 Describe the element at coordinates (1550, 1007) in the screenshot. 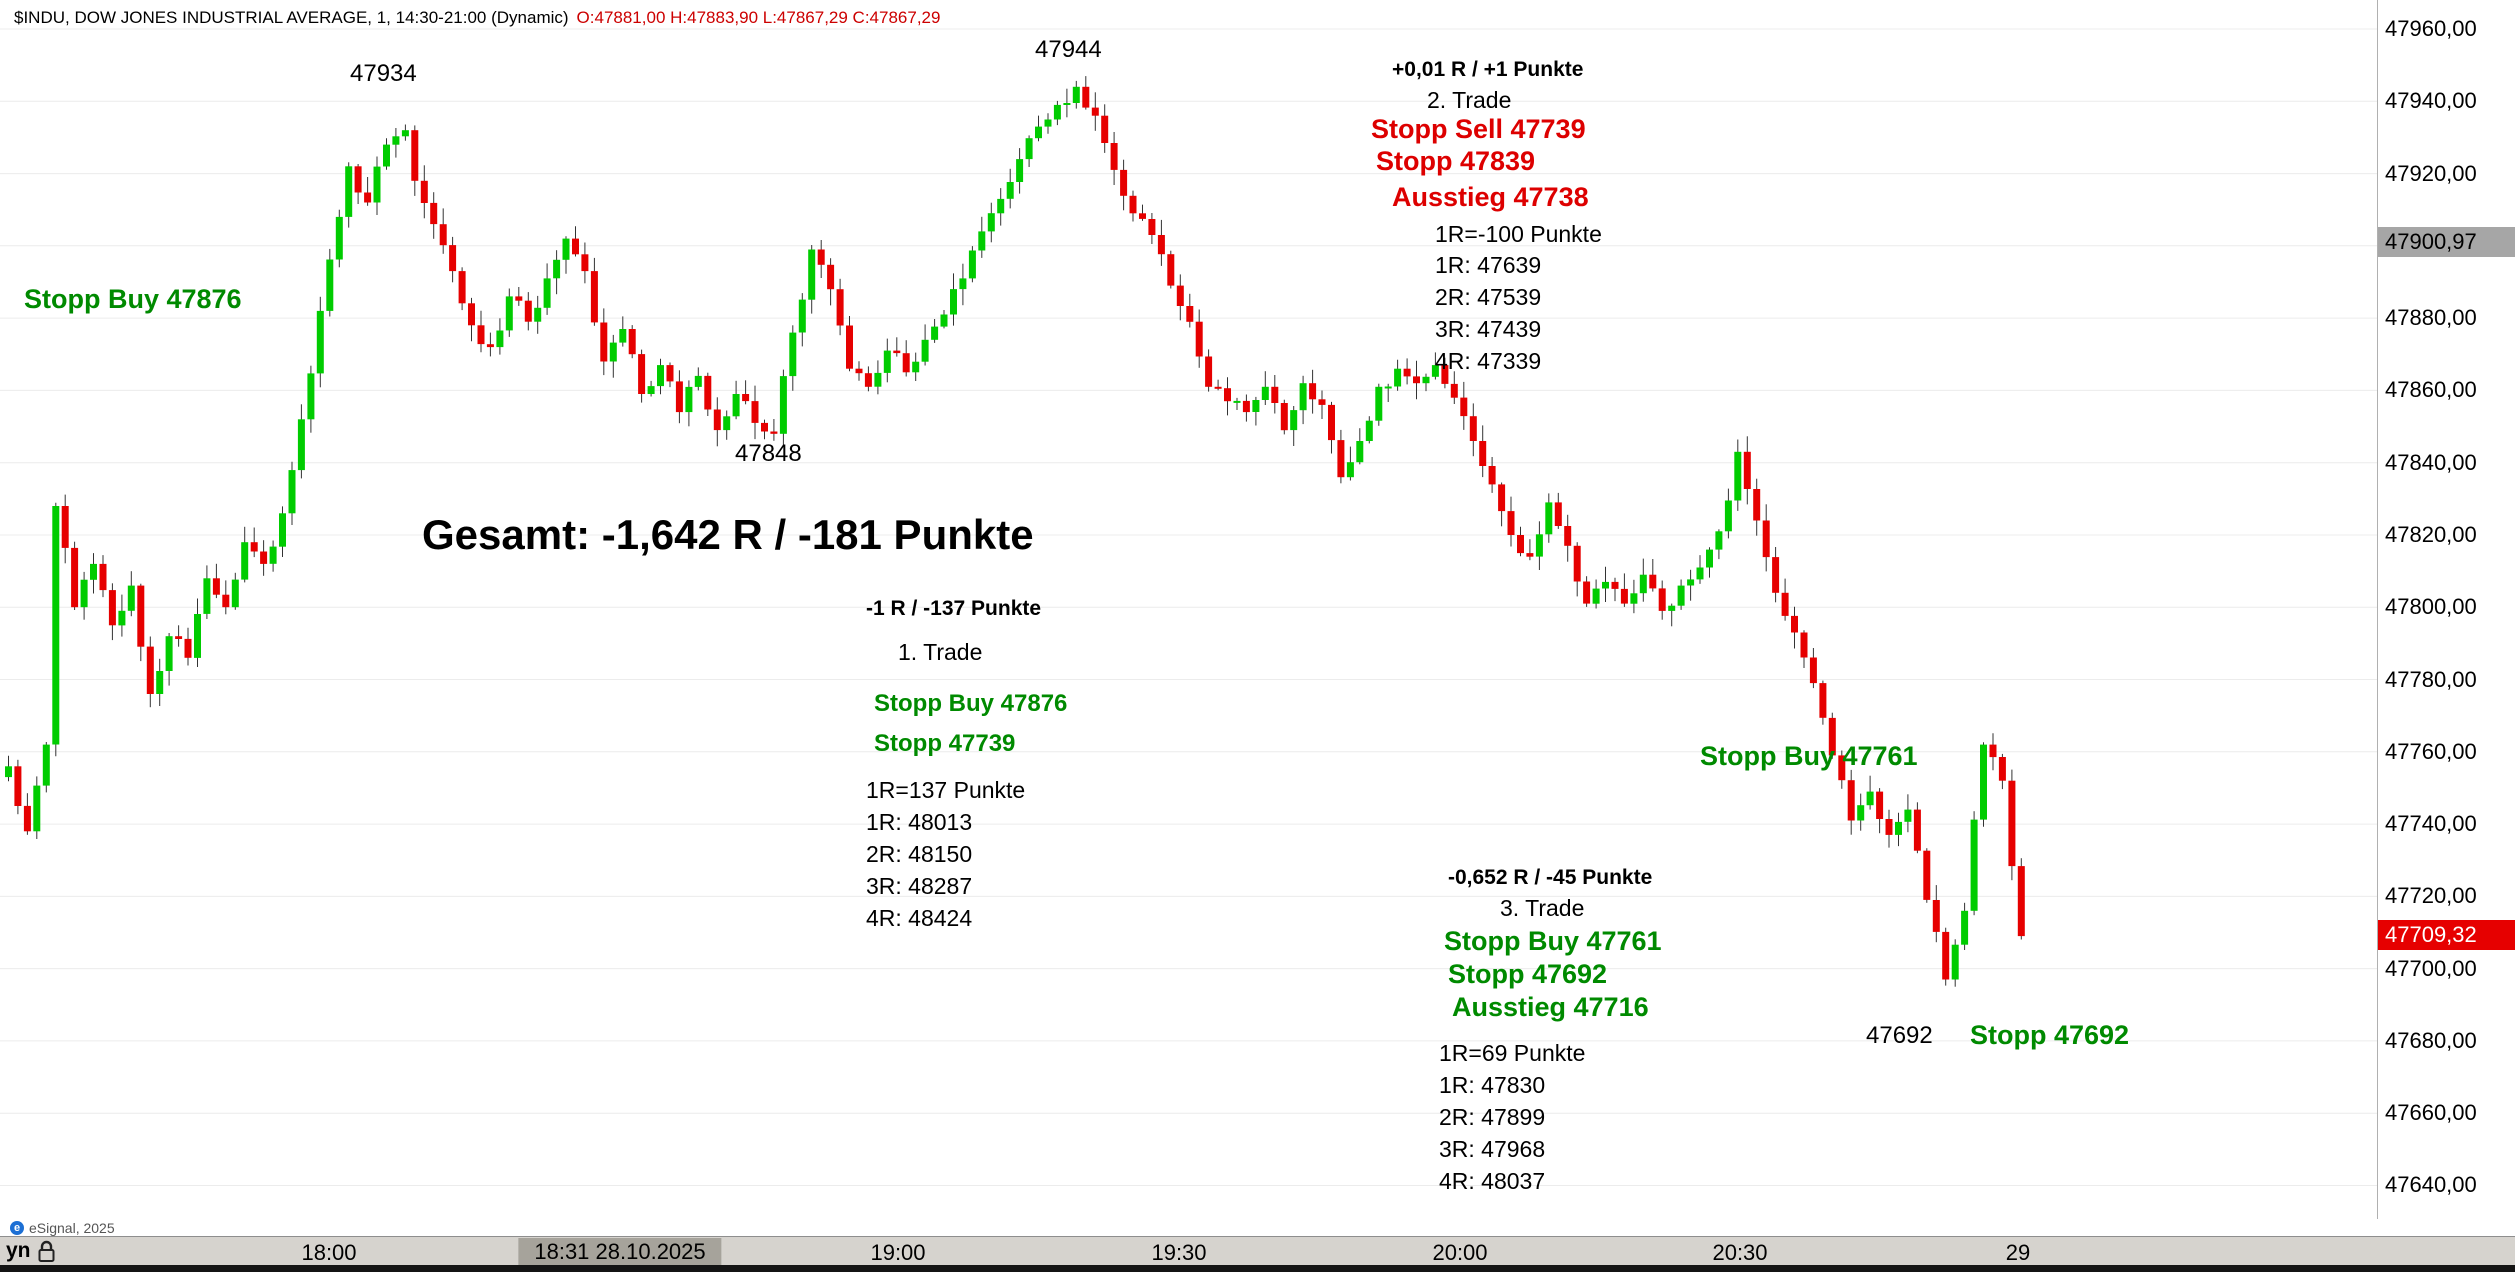

I see `chart-annotation: Ausstieg 47716` at that location.